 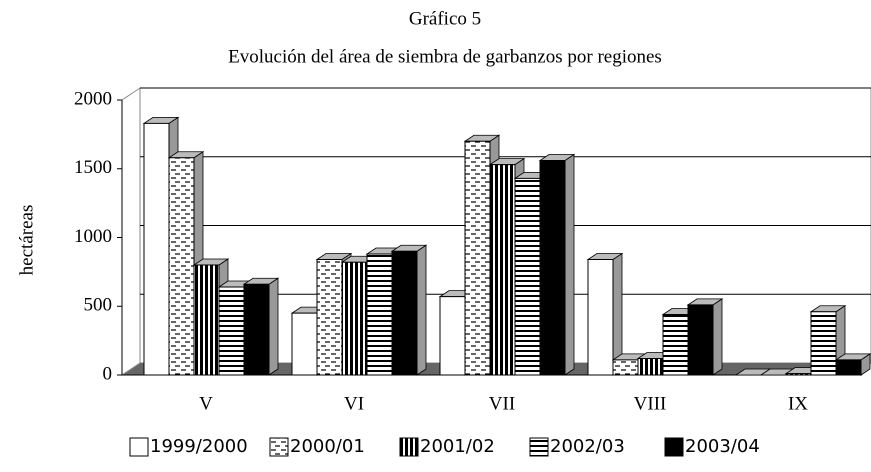 I want to click on y-tick-label: 2000, so click(x=93, y=98).